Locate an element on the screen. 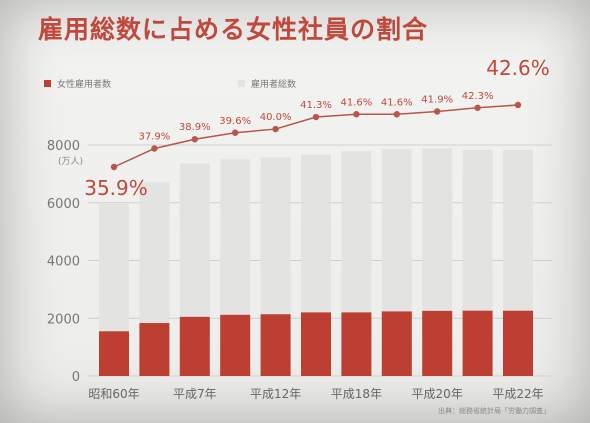  legend-total: 雇用者総数 is located at coordinates (267, 83).